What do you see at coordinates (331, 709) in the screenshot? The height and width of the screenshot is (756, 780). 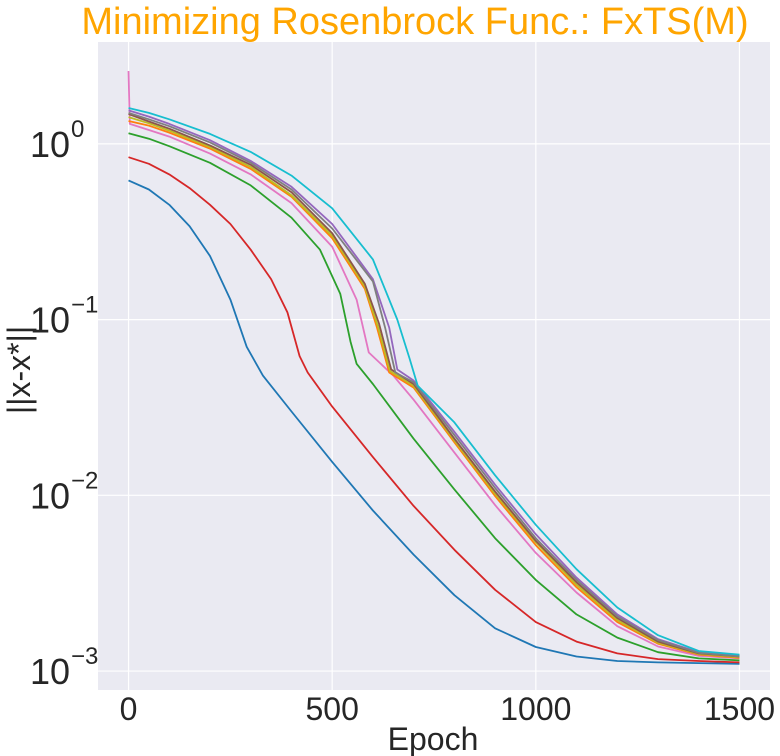 I see `x-tick-label: 500` at bounding box center [331, 709].